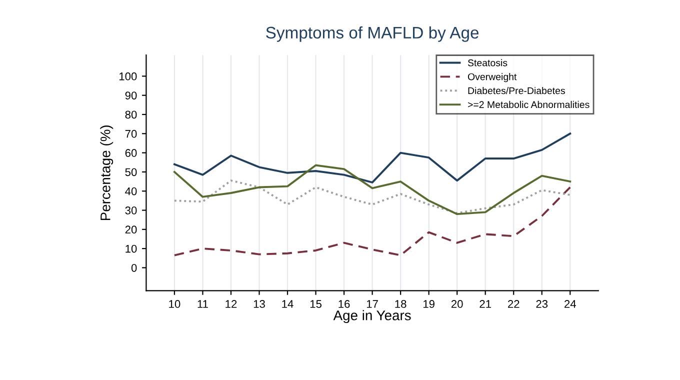  What do you see at coordinates (259, 304) in the screenshot?
I see `x-tick-label: 13` at bounding box center [259, 304].